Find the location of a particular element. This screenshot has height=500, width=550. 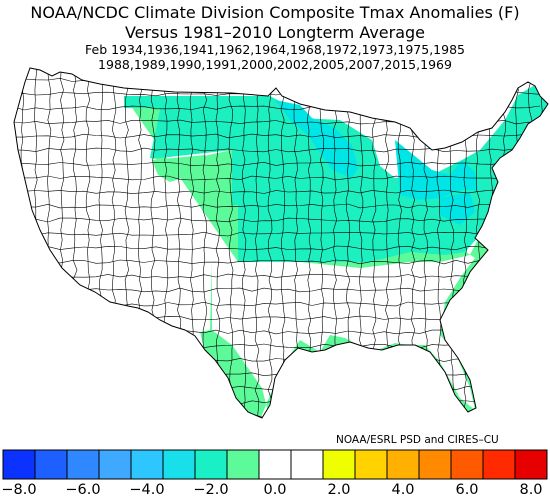

legend-tick-label: 0.0 is located at coordinates (275, 490).